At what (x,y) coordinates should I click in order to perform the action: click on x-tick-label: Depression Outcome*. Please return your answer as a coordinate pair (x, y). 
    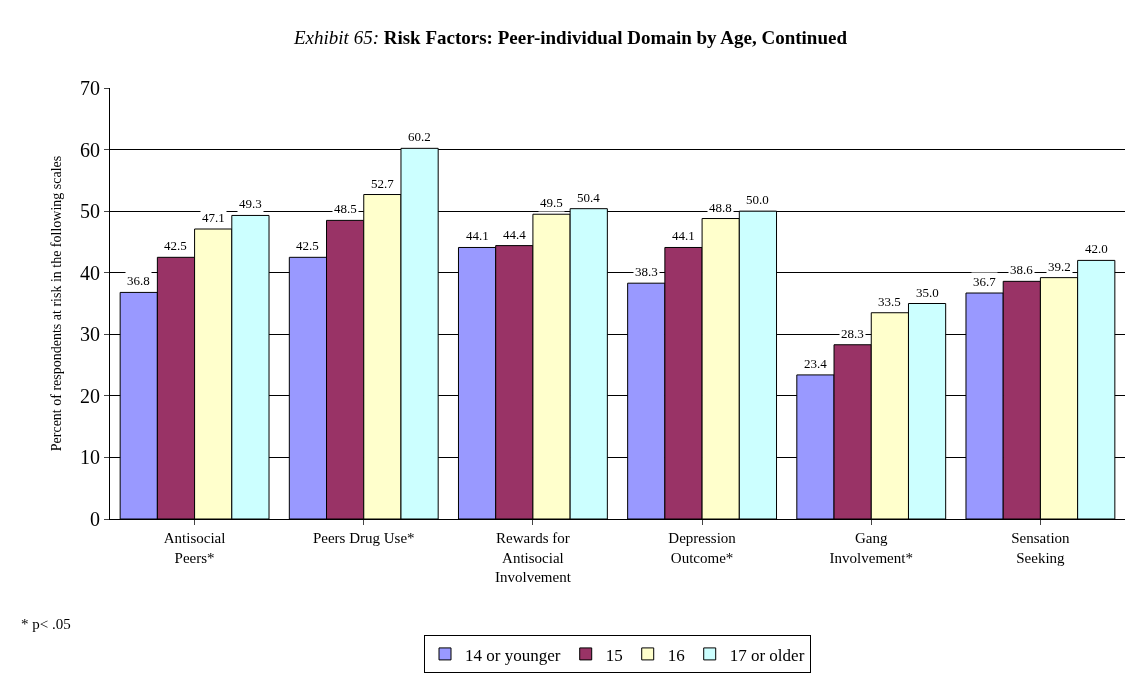
    Looking at the image, I should click on (702, 548).